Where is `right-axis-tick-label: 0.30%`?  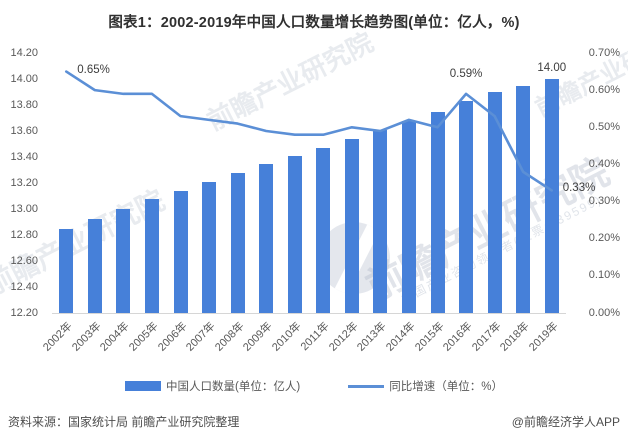 right-axis-tick-label: 0.30% is located at coordinates (604, 201).